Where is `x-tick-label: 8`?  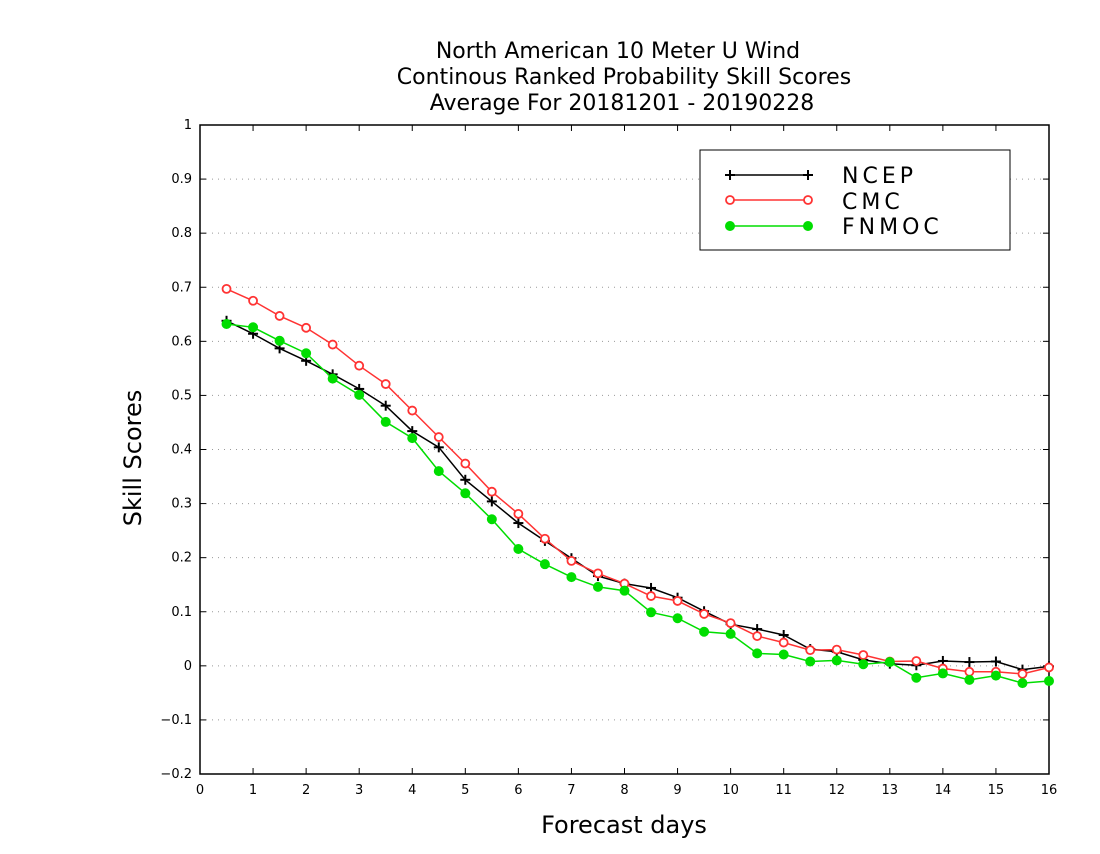 x-tick-label: 8 is located at coordinates (624, 790).